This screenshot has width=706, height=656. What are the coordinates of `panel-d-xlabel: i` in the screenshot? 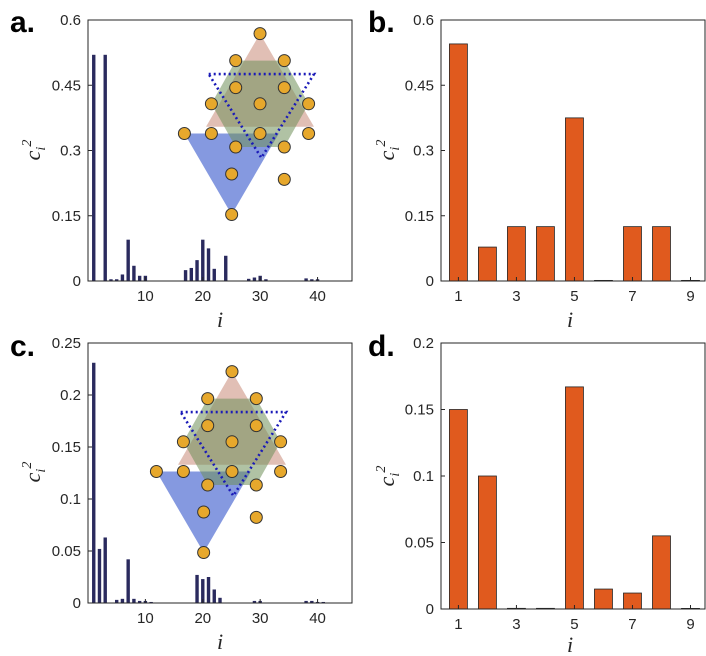 It's located at (570, 644).